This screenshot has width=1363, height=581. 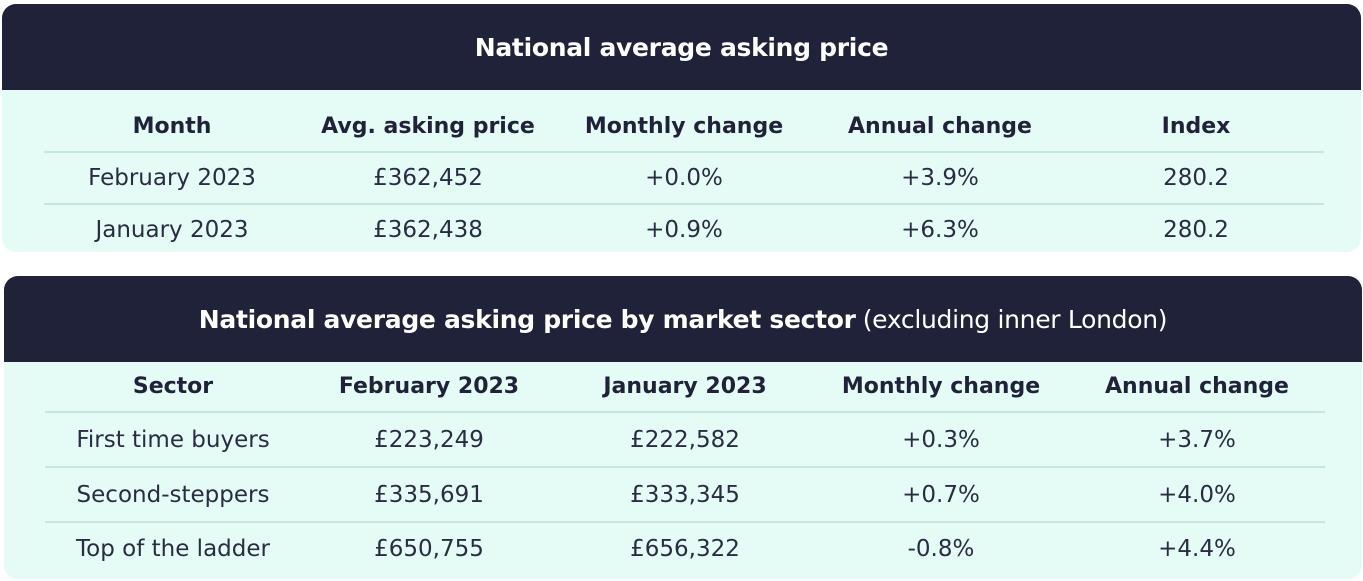 I want to click on column-header-index: Index, so click(x=1196, y=133).